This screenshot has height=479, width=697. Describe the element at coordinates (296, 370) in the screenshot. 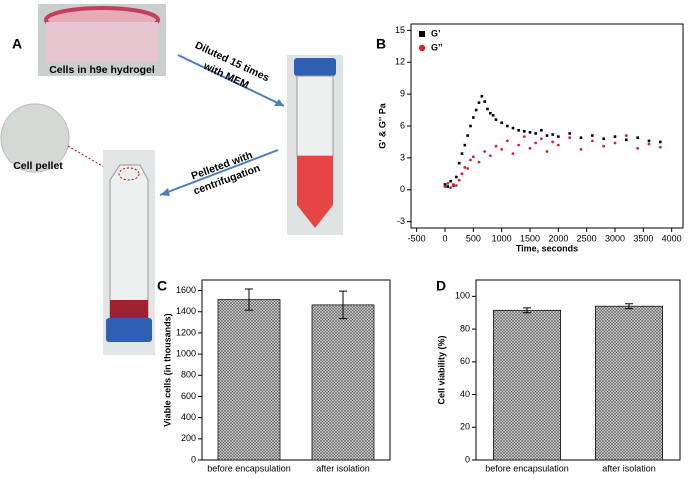

I see `plot-frame` at that location.